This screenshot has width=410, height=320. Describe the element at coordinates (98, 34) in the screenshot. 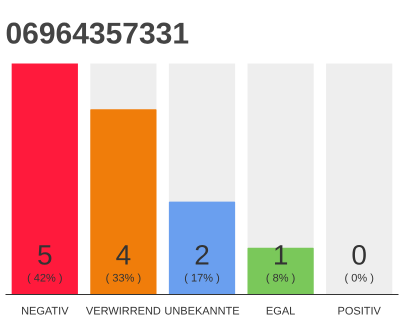

I see `chart-title: 06964357331` at that location.